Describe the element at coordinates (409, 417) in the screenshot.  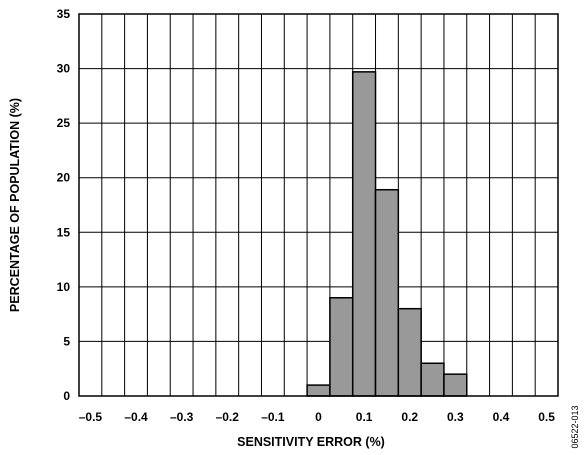
I see `x-tick-label: 0.2` at that location.